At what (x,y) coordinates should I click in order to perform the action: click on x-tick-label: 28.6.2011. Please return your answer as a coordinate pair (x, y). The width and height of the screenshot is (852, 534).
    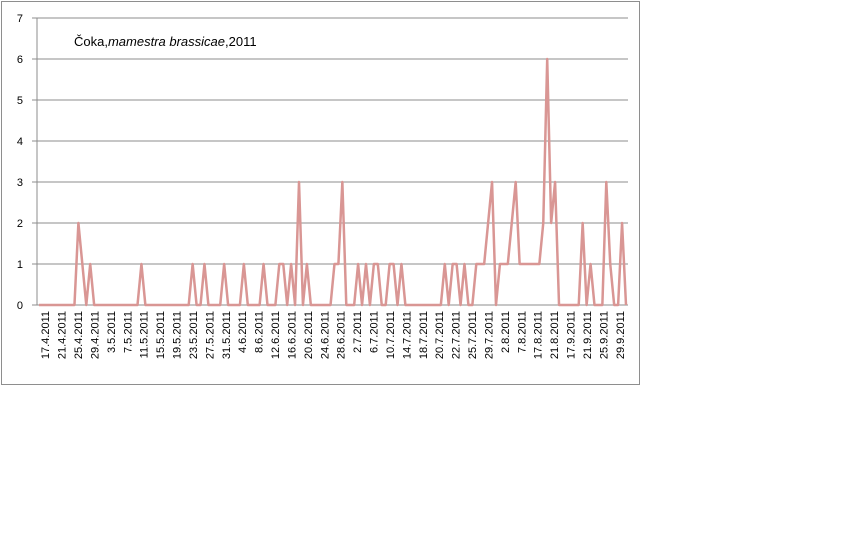
    Looking at the image, I should click on (342, 335).